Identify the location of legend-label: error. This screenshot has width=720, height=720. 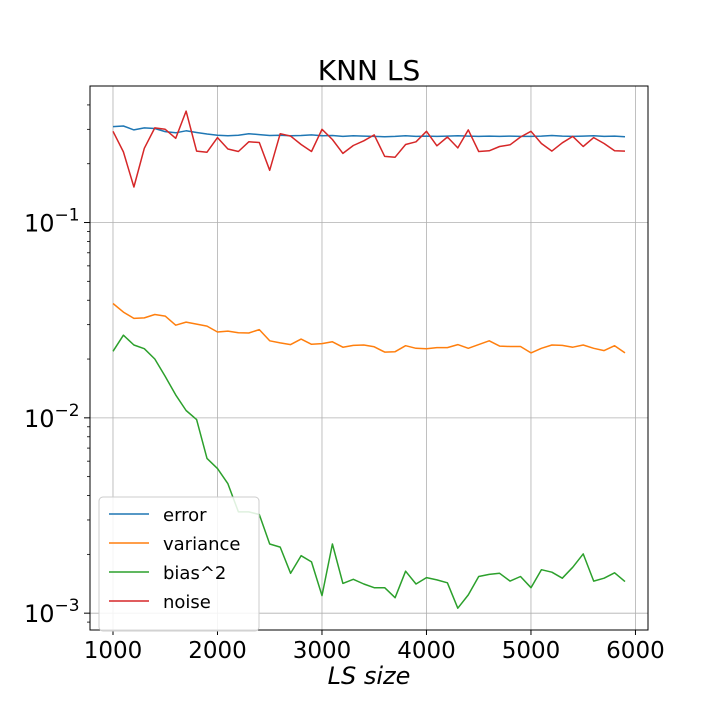
(185, 515).